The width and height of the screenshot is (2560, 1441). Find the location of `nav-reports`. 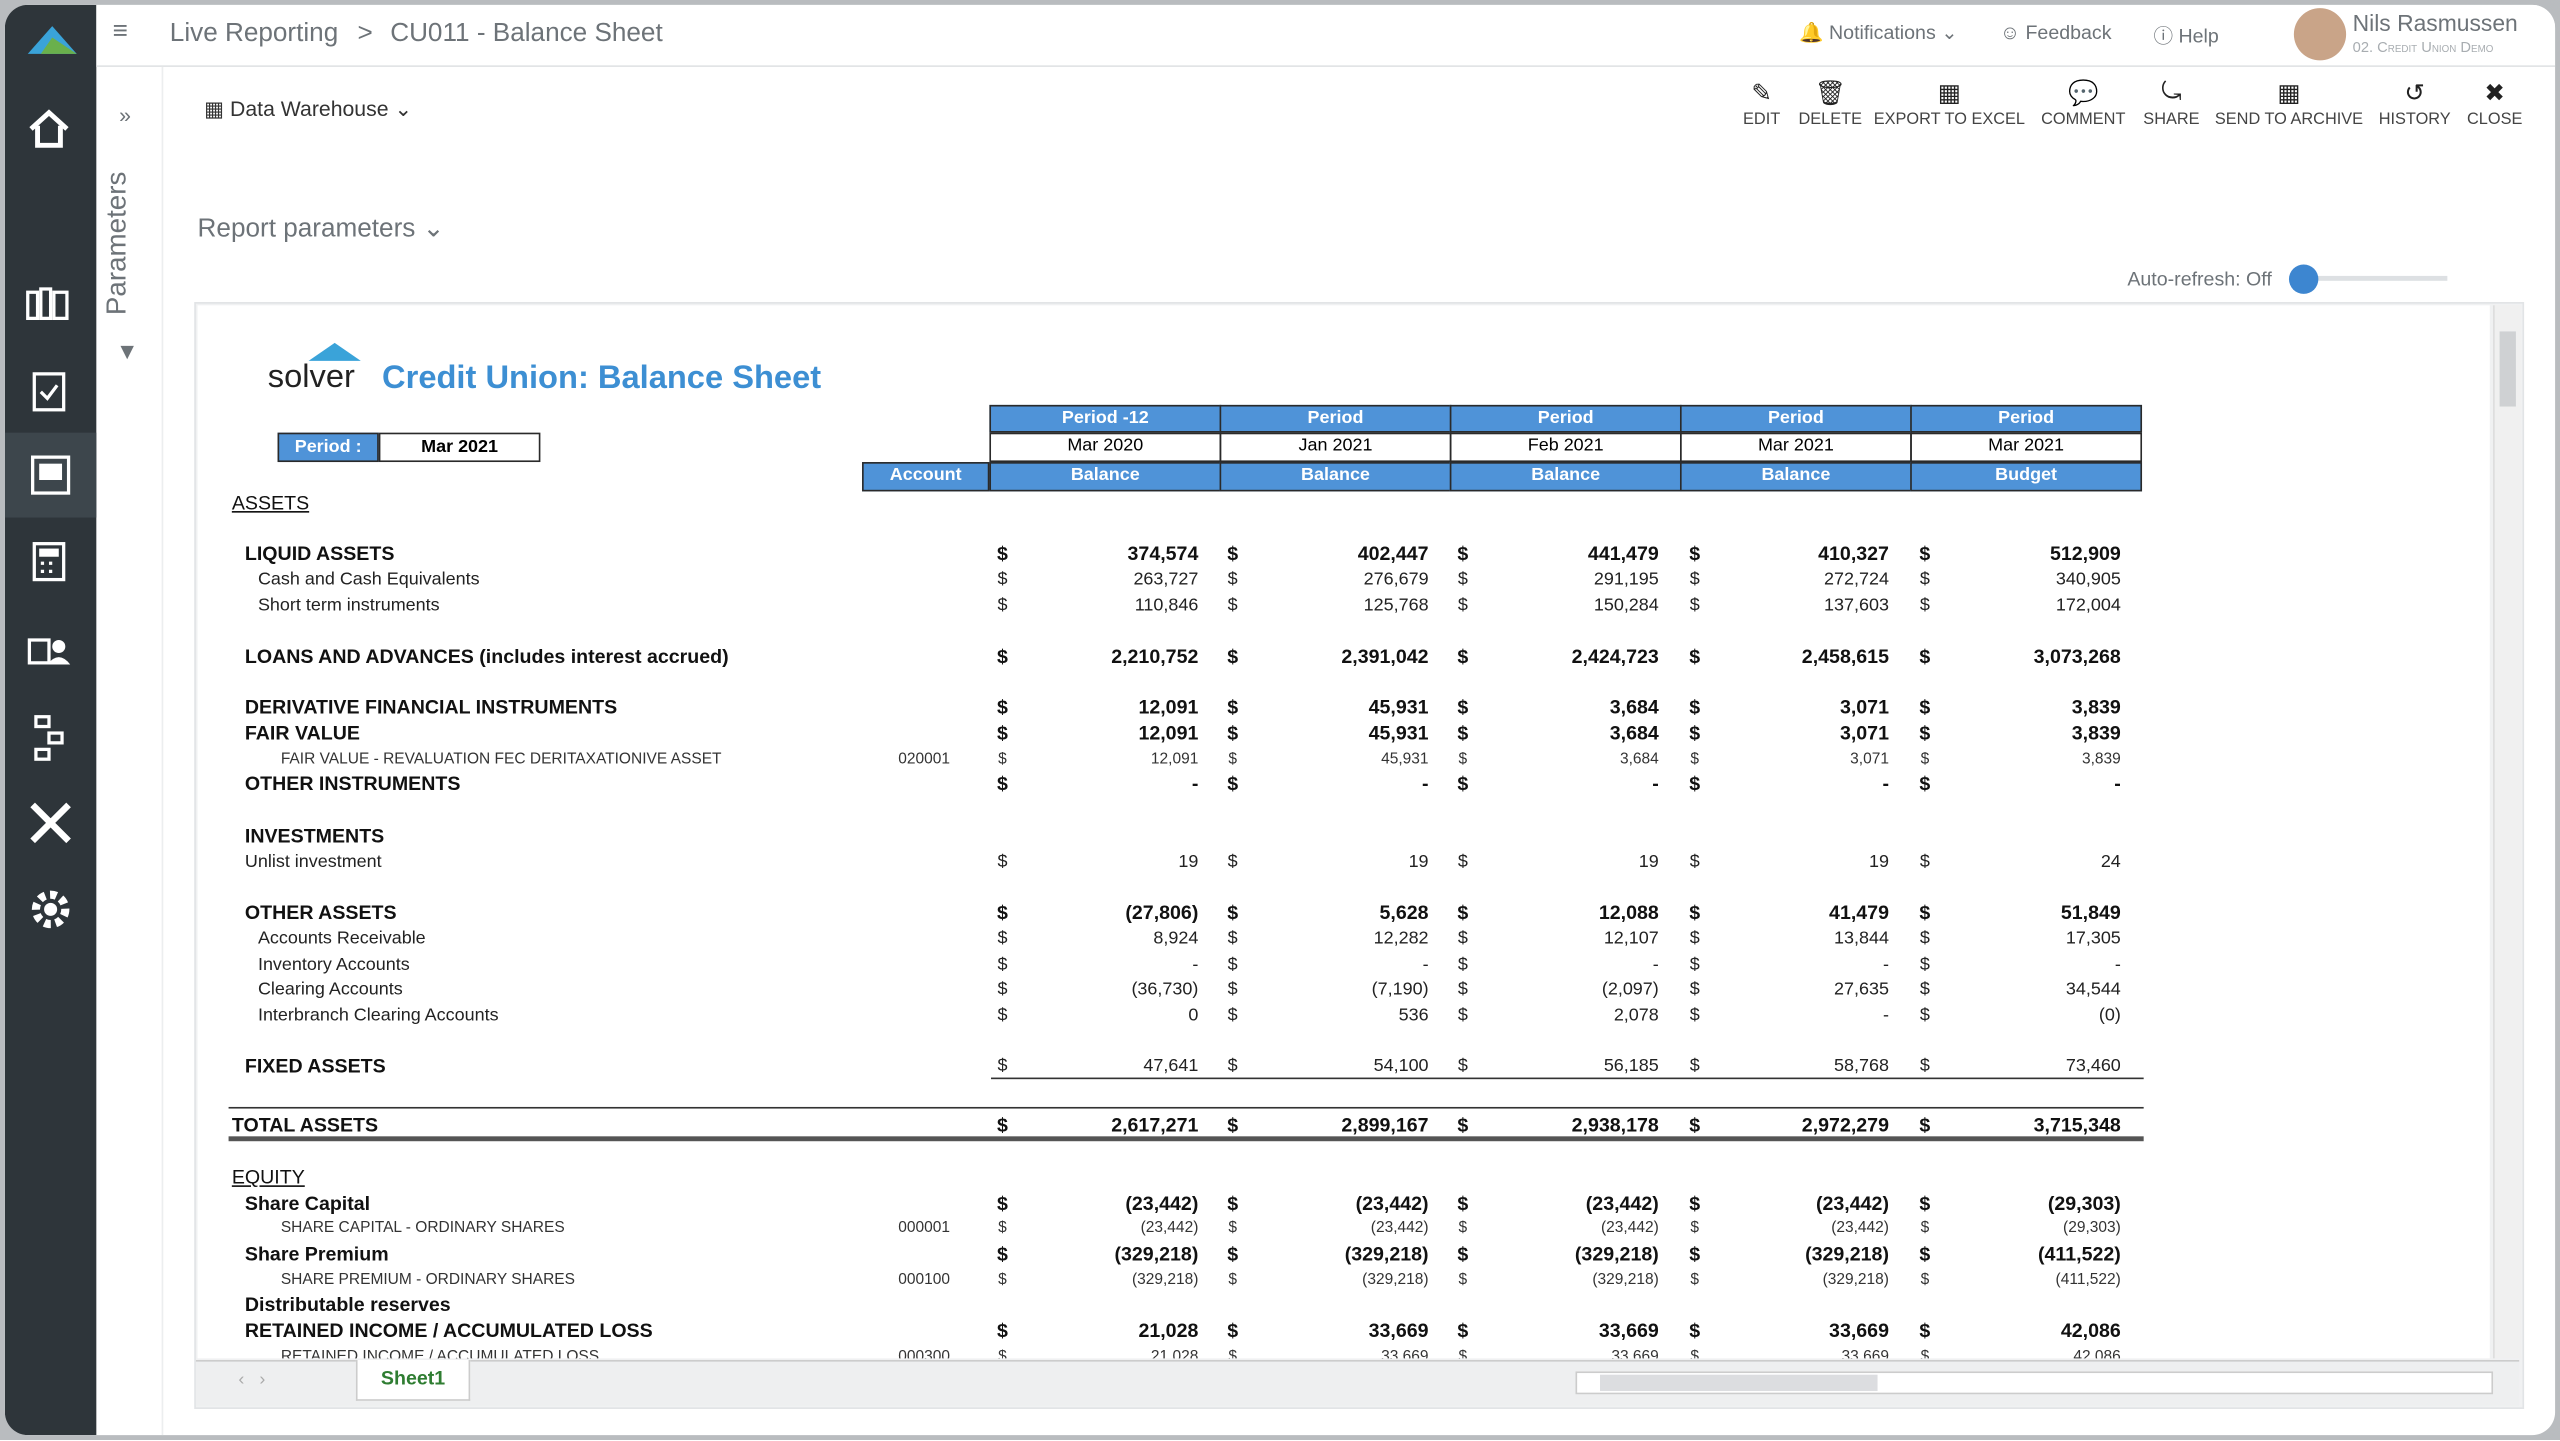

nav-reports is located at coordinates (50, 475).